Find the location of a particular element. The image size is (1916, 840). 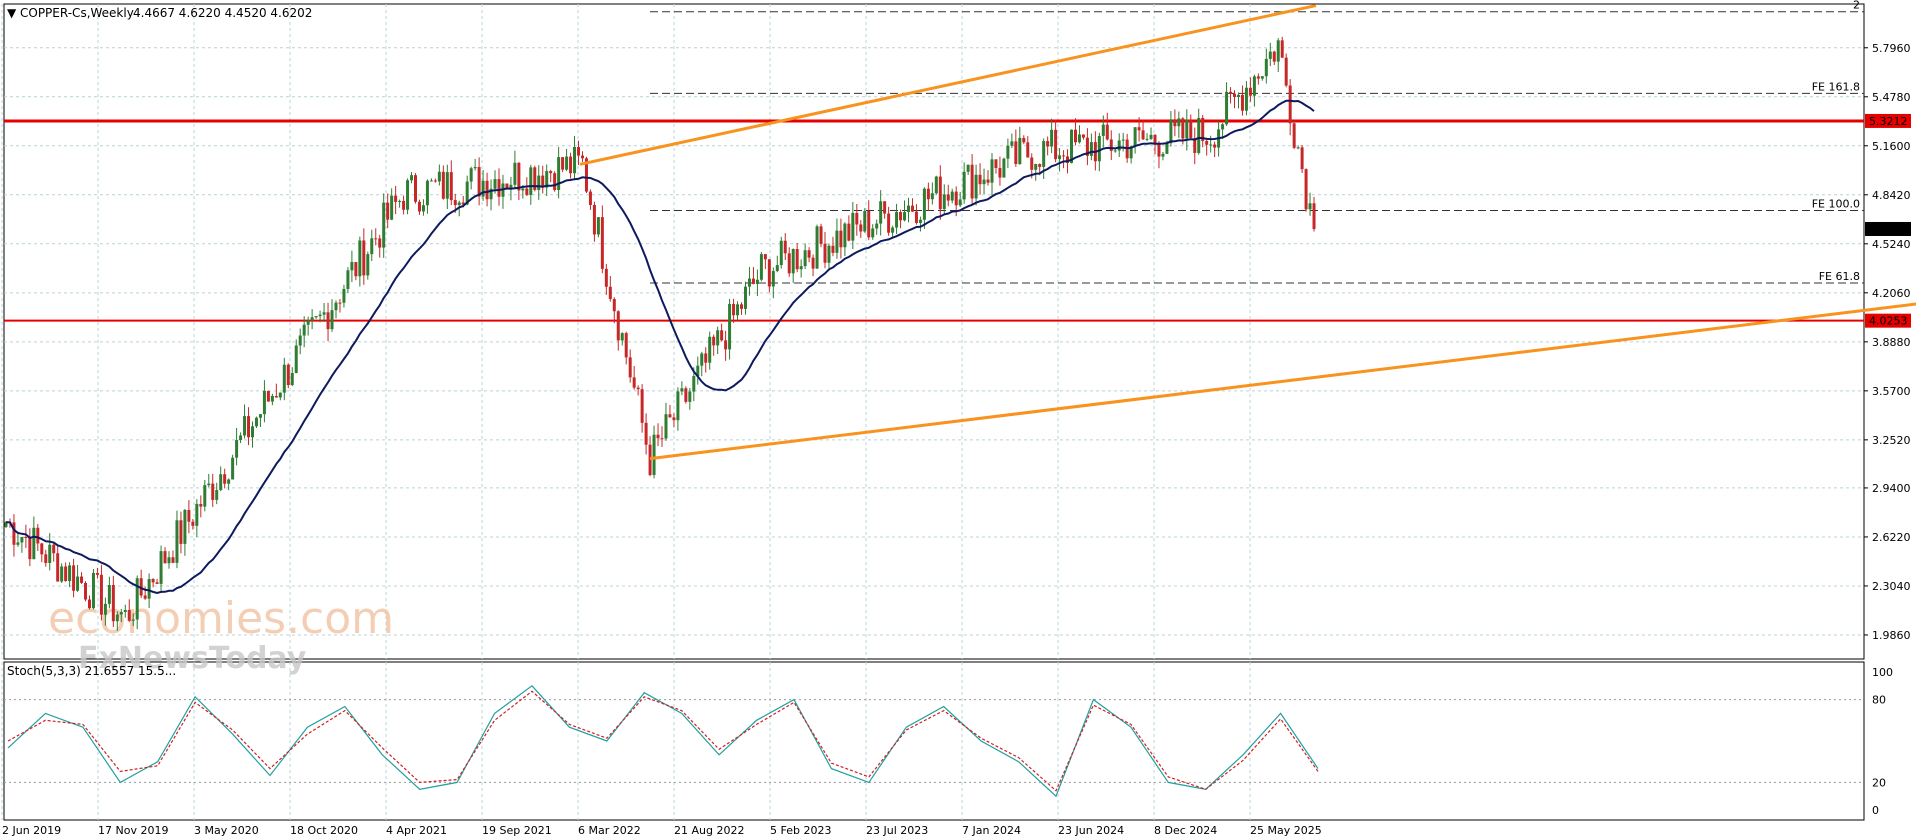

y-tick-label: 3.8880 is located at coordinates (1891, 342).